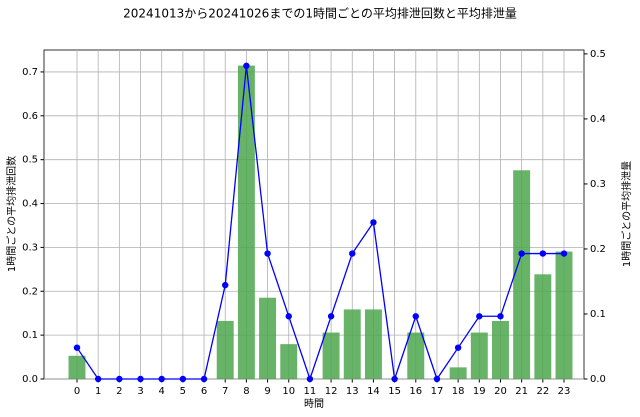  I want to click on x-tick-label: 3, so click(140, 391).